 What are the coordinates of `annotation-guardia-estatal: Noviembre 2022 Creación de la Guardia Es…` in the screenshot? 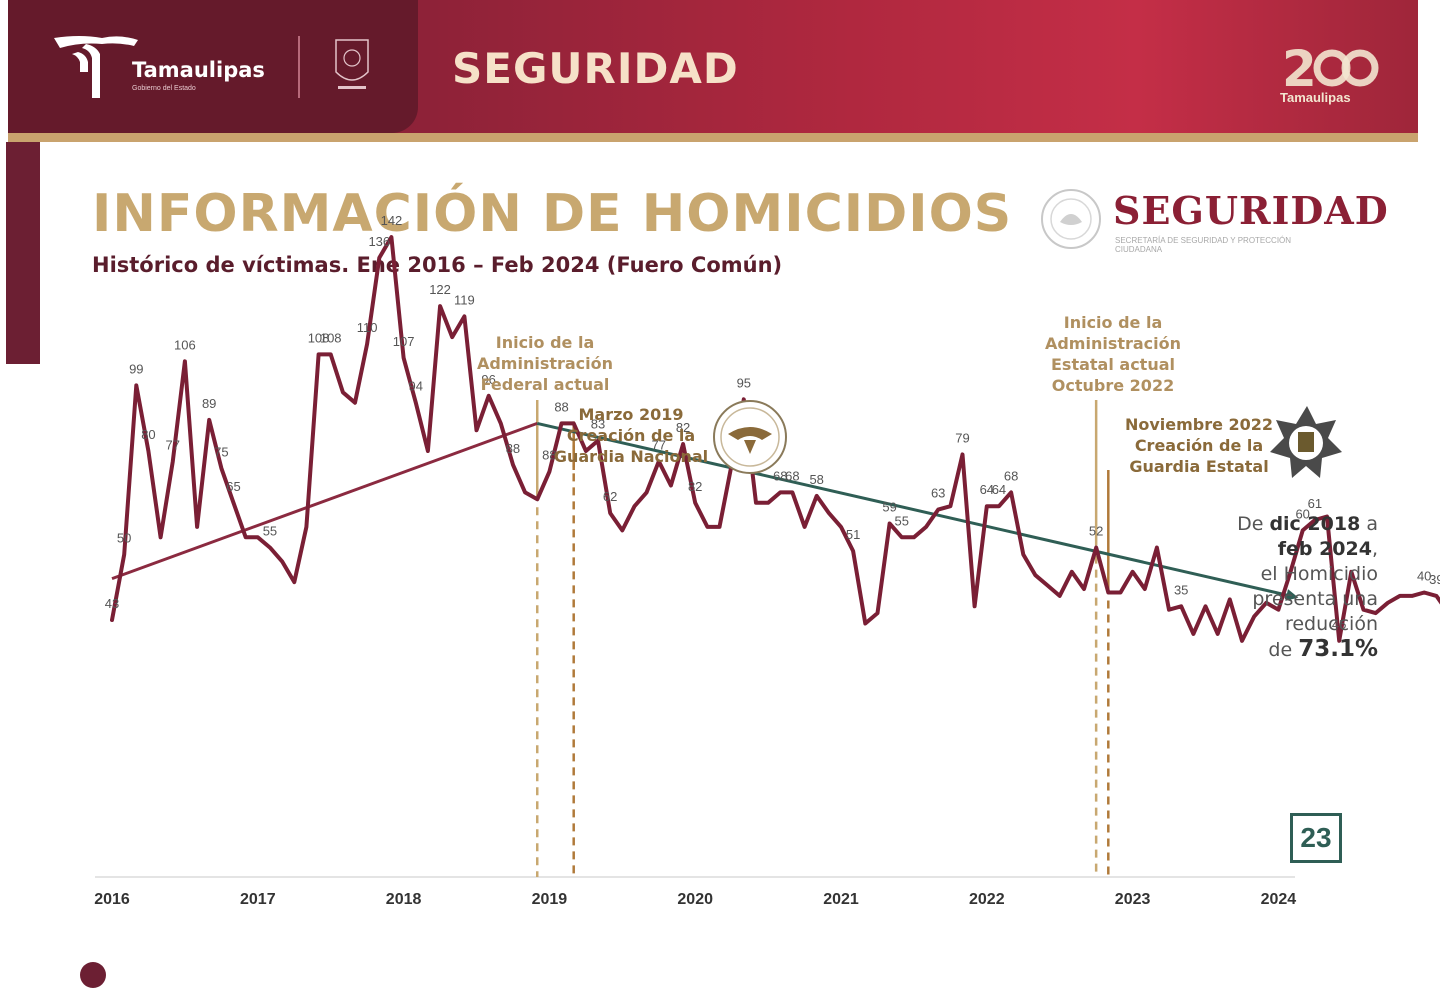 It's located at (1199, 445).